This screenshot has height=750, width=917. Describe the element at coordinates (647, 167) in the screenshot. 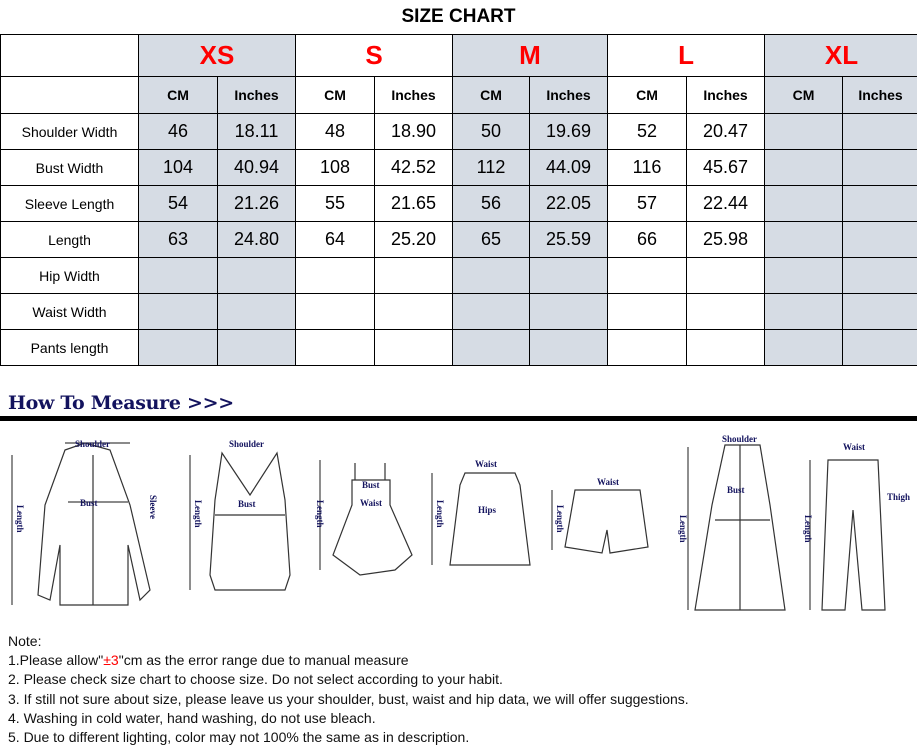

I see `table-cell: 116` at that location.